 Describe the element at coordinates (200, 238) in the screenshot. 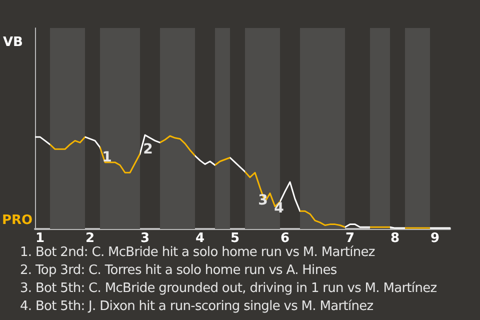

I see `x-tick-label: 4` at that location.